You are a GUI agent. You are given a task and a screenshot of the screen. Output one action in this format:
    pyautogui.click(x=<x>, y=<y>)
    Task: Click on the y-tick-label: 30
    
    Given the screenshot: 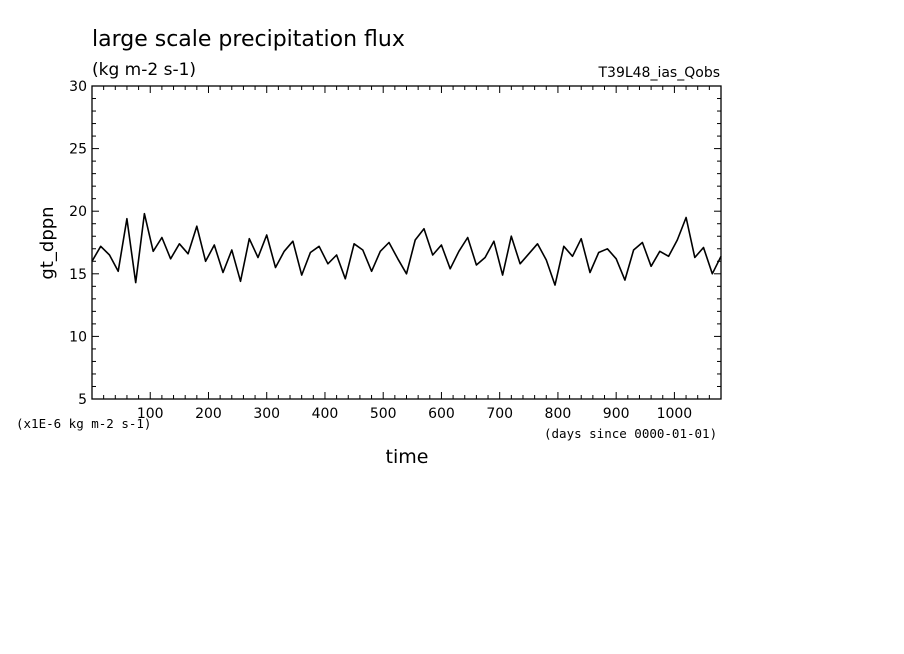 What is the action you would take?
    pyautogui.click(x=78, y=87)
    